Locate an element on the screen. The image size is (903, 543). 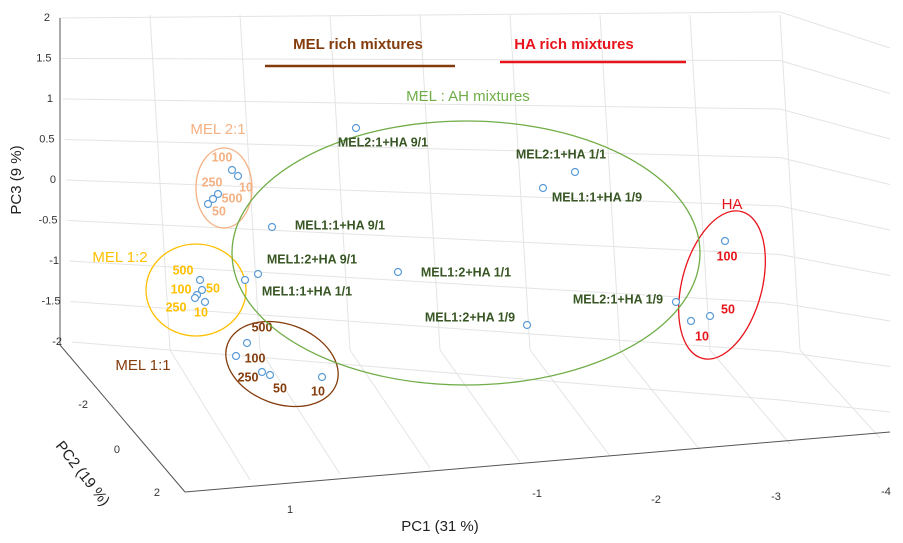
x-tick-label: -2 is located at coordinates (656, 500).